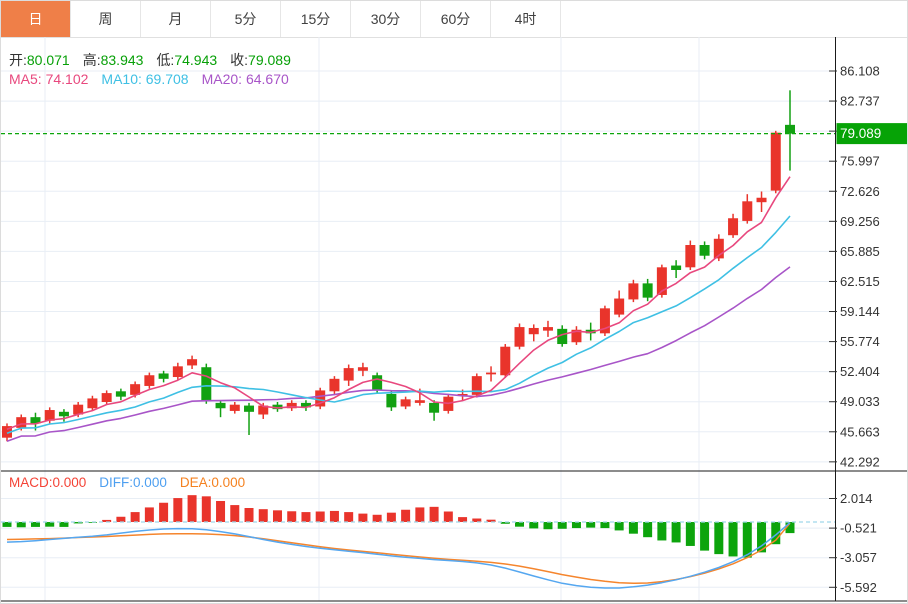 The width and height of the screenshot is (908, 604). What do you see at coordinates (860, 431) in the screenshot?
I see `price-axis-label: 45.663` at bounding box center [860, 431].